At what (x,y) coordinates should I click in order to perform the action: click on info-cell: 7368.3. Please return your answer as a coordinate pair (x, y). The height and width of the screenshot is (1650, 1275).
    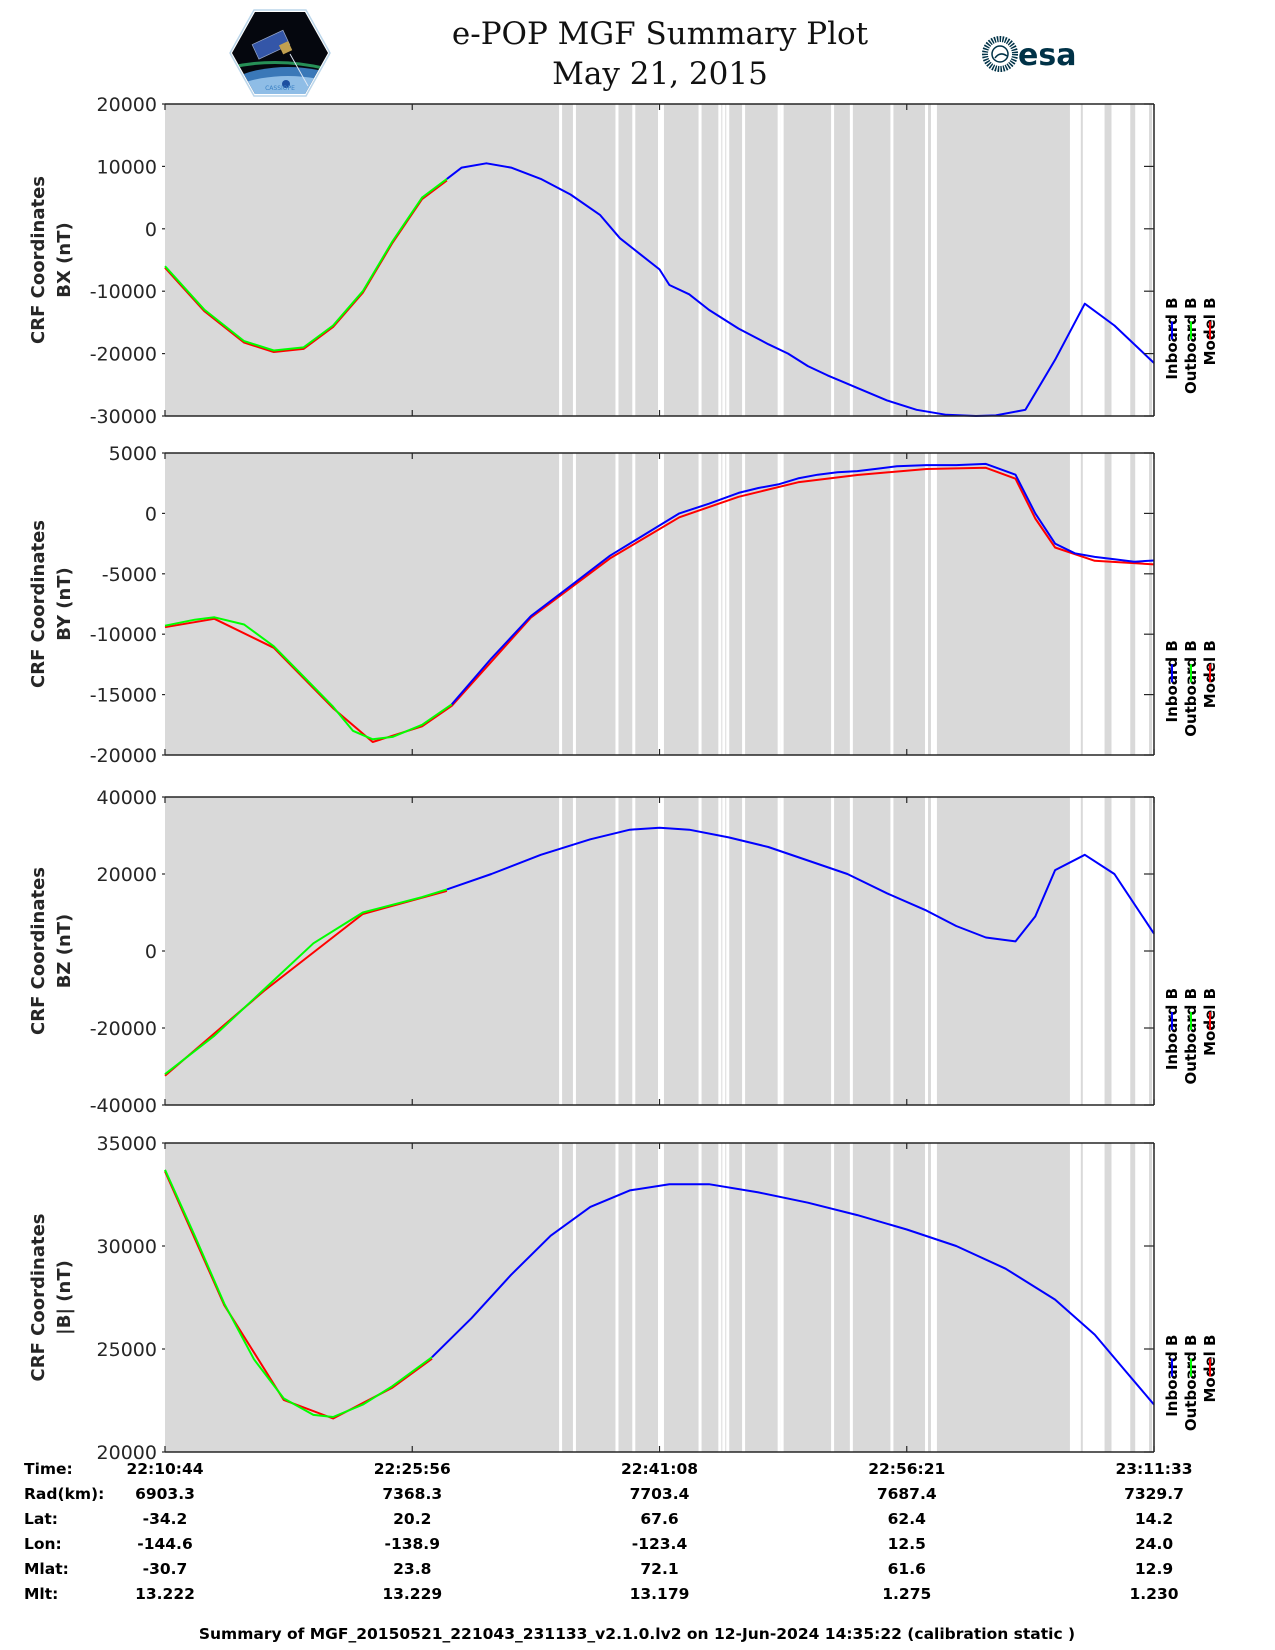
    Looking at the image, I should click on (412, 1494).